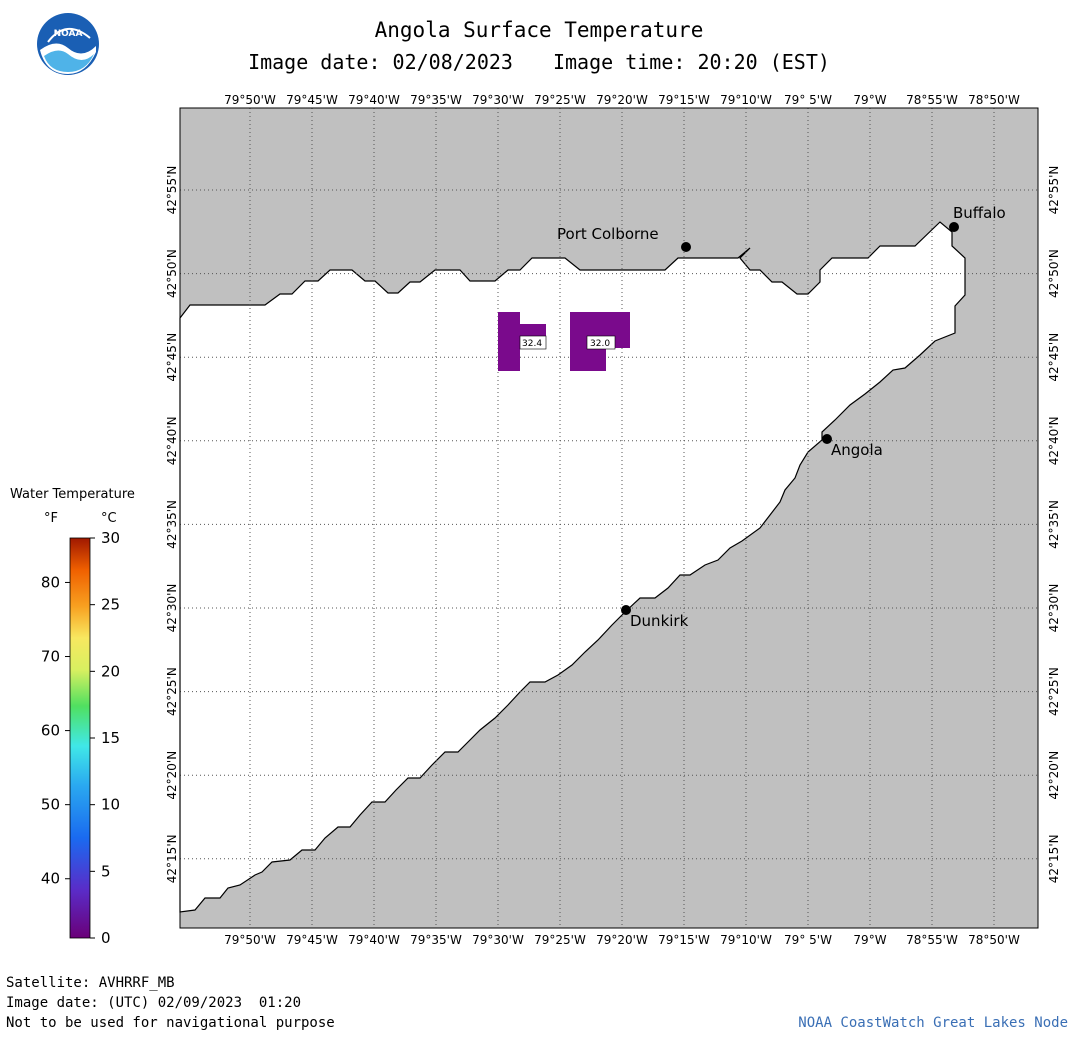 This screenshot has width=1078, height=1039. What do you see at coordinates (51, 518) in the screenshot?
I see `legend-unit-f: °F` at bounding box center [51, 518].